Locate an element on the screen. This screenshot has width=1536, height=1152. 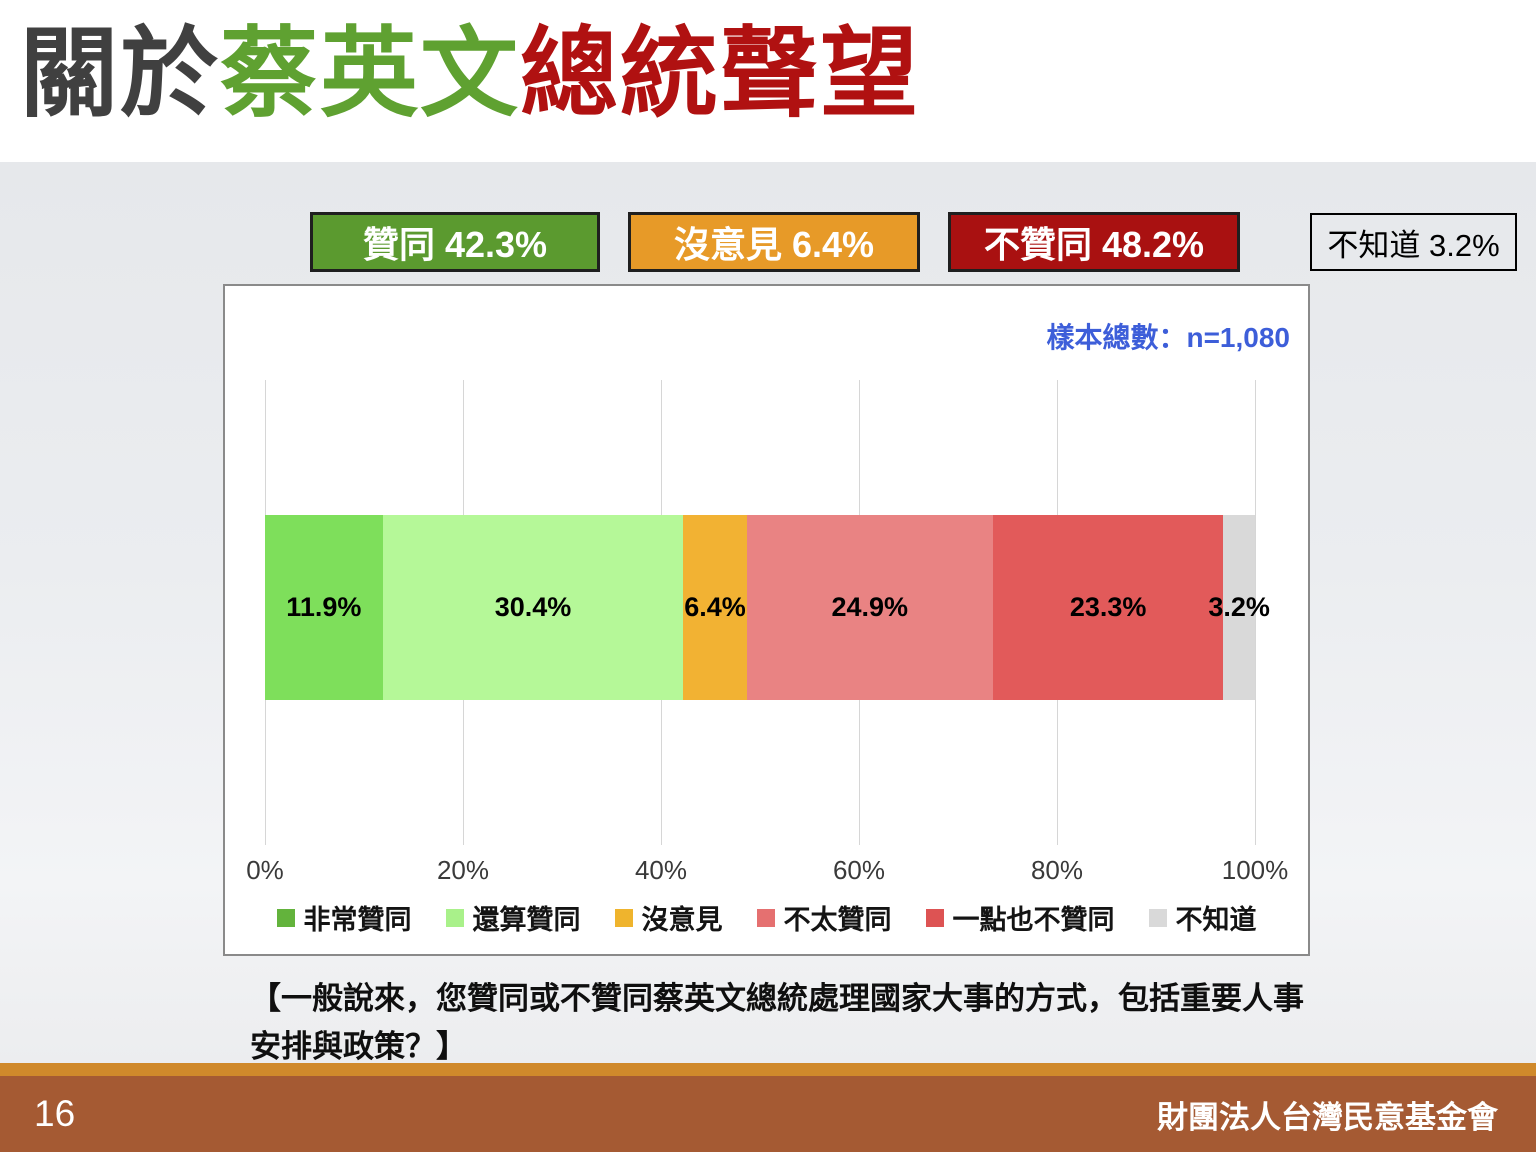
bar-segment: 3.2% is located at coordinates (1239, 607).